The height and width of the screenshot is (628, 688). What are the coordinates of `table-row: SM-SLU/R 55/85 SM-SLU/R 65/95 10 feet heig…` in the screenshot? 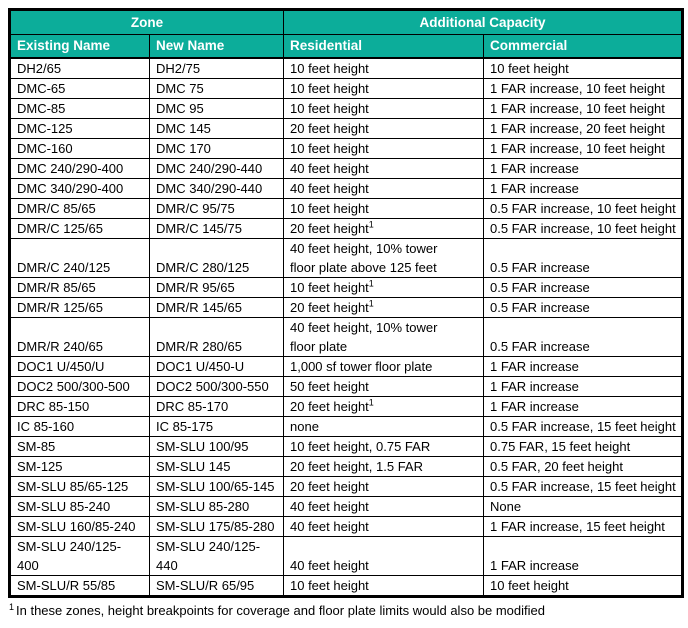 It's located at (346, 586).